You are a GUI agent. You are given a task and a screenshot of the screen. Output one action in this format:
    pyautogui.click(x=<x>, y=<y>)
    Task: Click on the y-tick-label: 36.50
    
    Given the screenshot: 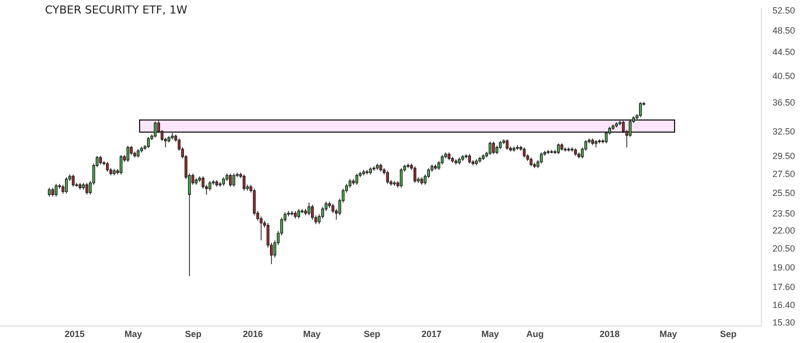 What is the action you would take?
    pyautogui.click(x=784, y=102)
    